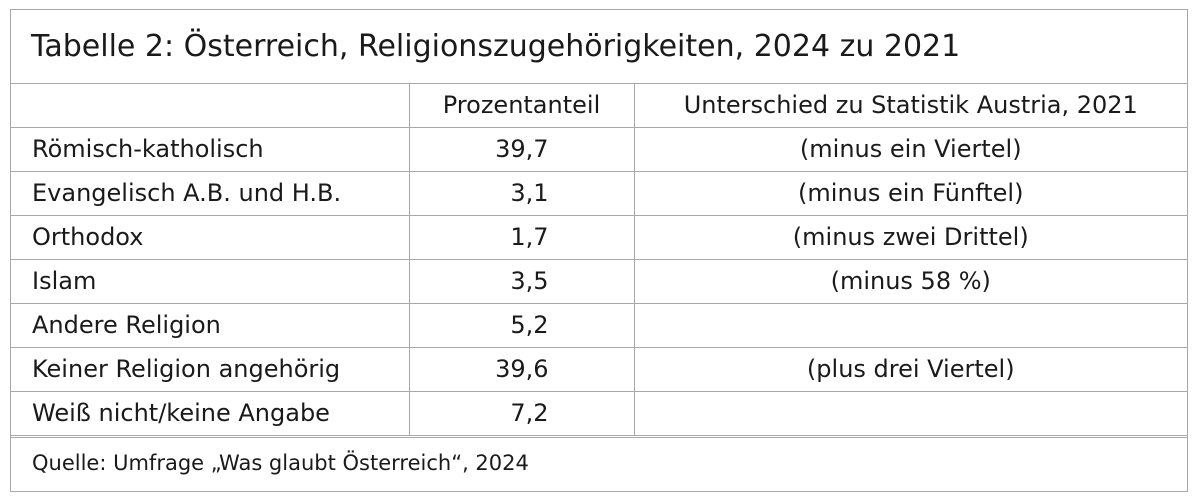 The width and height of the screenshot is (1200, 500). I want to click on row-difference: (minus 58 %), so click(910, 281).